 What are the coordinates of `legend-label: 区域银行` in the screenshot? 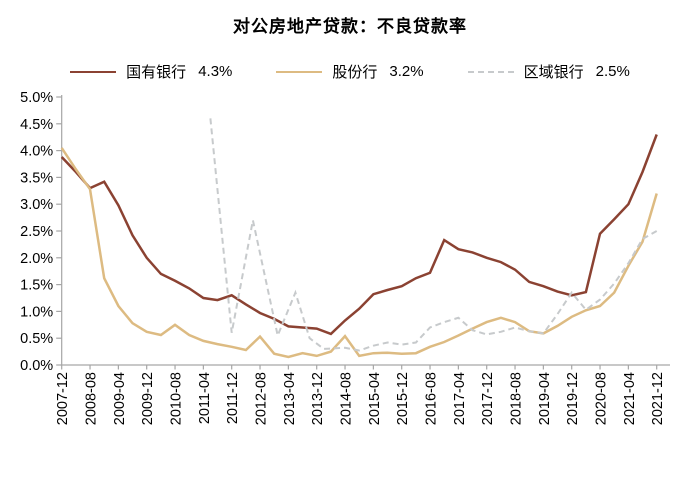 It's located at (553, 72).